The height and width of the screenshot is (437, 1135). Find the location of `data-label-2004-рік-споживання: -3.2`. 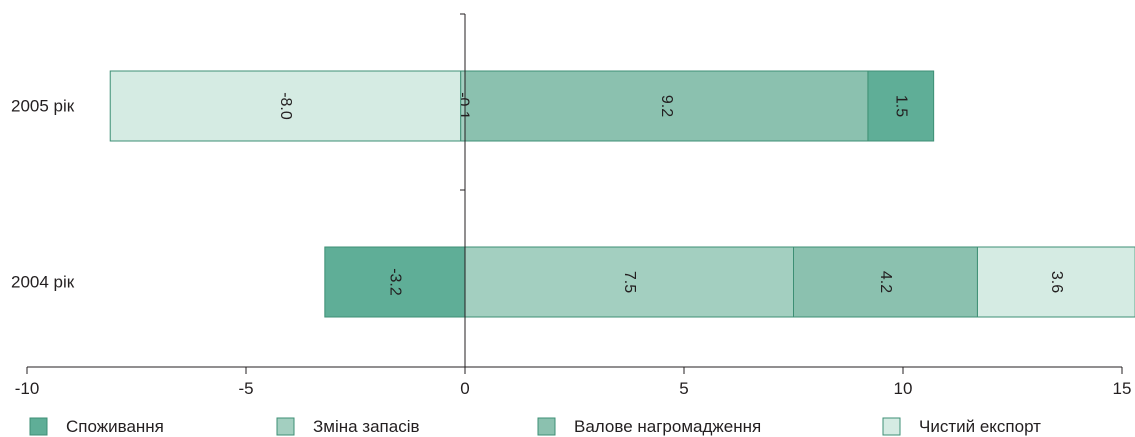

data-label-2004-рік-споживання: -3.2 is located at coordinates (394, 282).